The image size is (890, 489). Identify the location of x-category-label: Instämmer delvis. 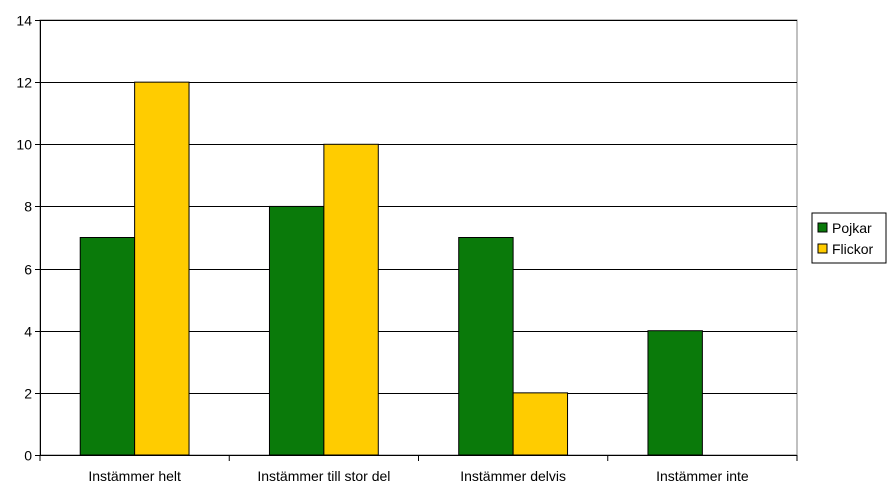
(513, 476).